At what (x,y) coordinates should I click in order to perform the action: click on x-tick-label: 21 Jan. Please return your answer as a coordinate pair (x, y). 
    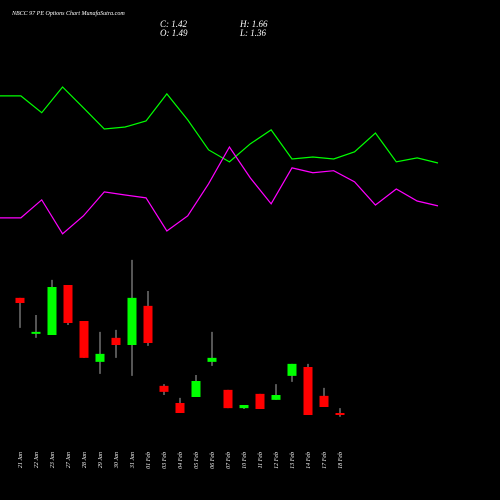
    Looking at the image, I should click on (21, 460).